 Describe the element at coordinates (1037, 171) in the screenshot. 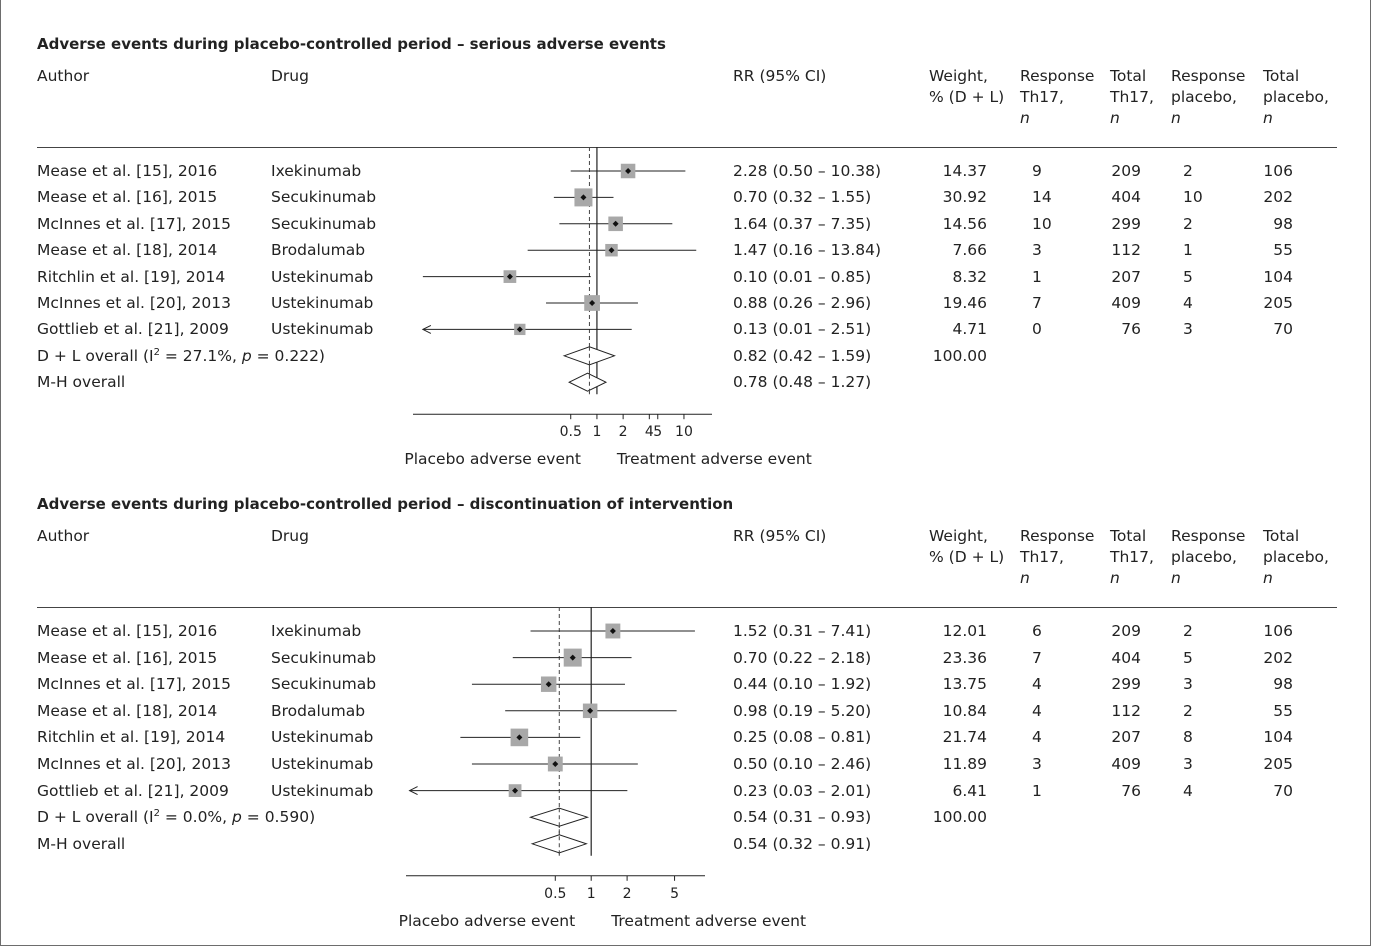

I see `study-response-th17: 9` at that location.